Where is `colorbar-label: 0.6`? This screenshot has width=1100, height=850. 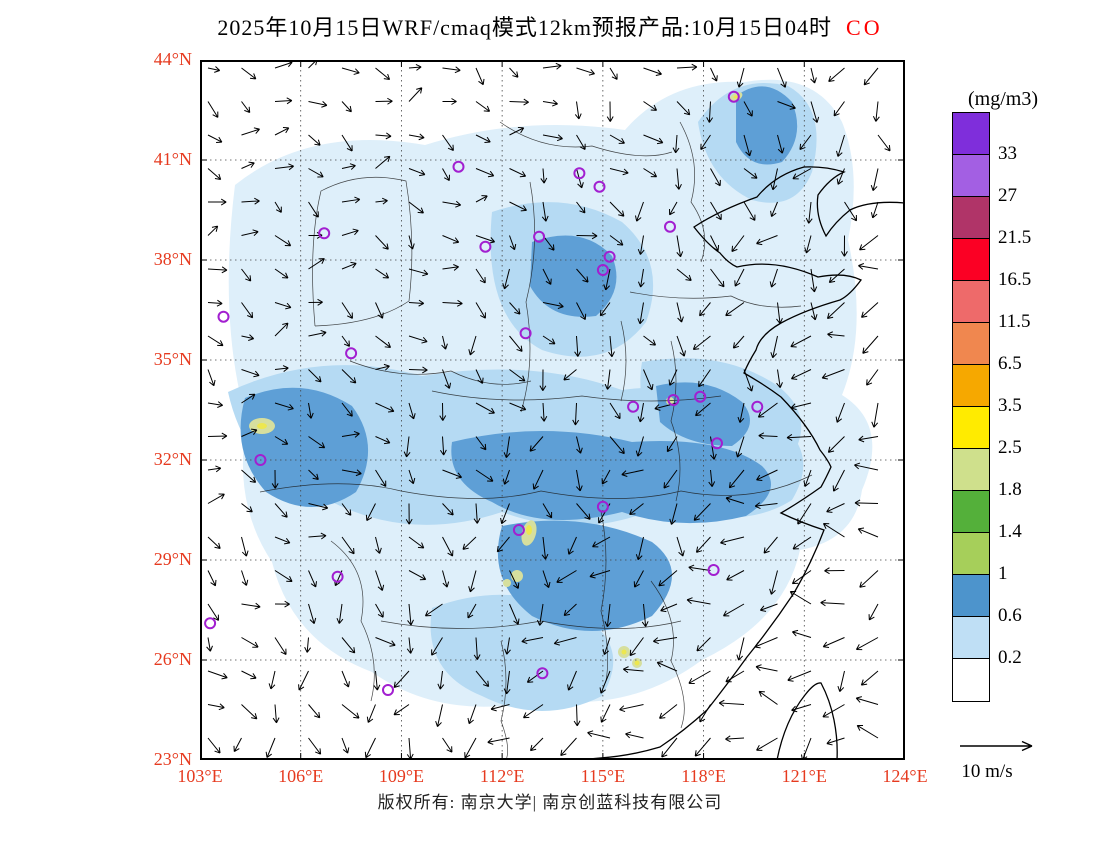 colorbar-label: 0.6 is located at coordinates (1010, 615).